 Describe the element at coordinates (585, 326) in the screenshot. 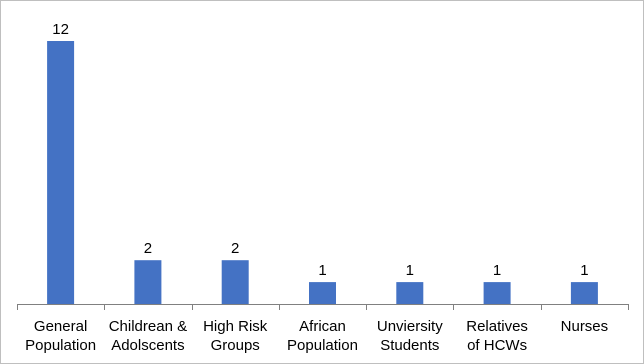

I see `category-label-7: Nurses` at that location.